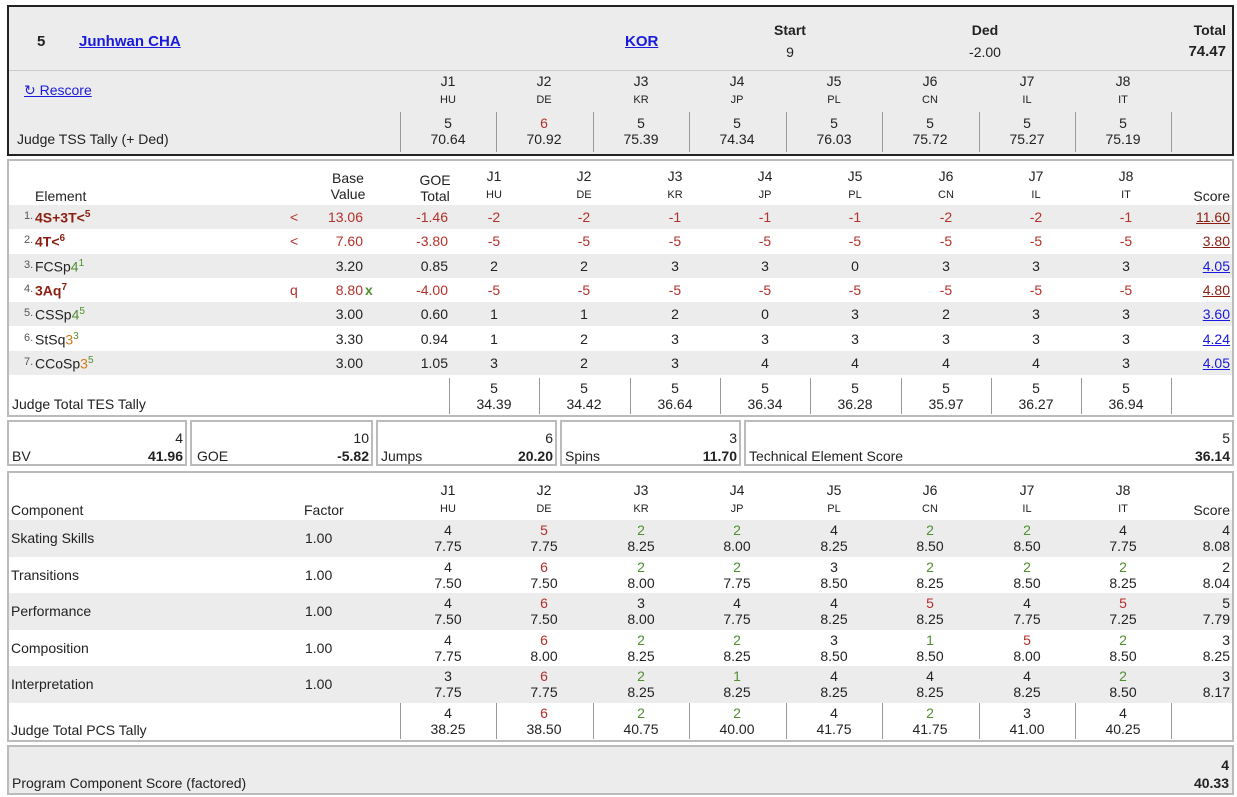  I want to click on element-name: 3Aq7, so click(51, 290).